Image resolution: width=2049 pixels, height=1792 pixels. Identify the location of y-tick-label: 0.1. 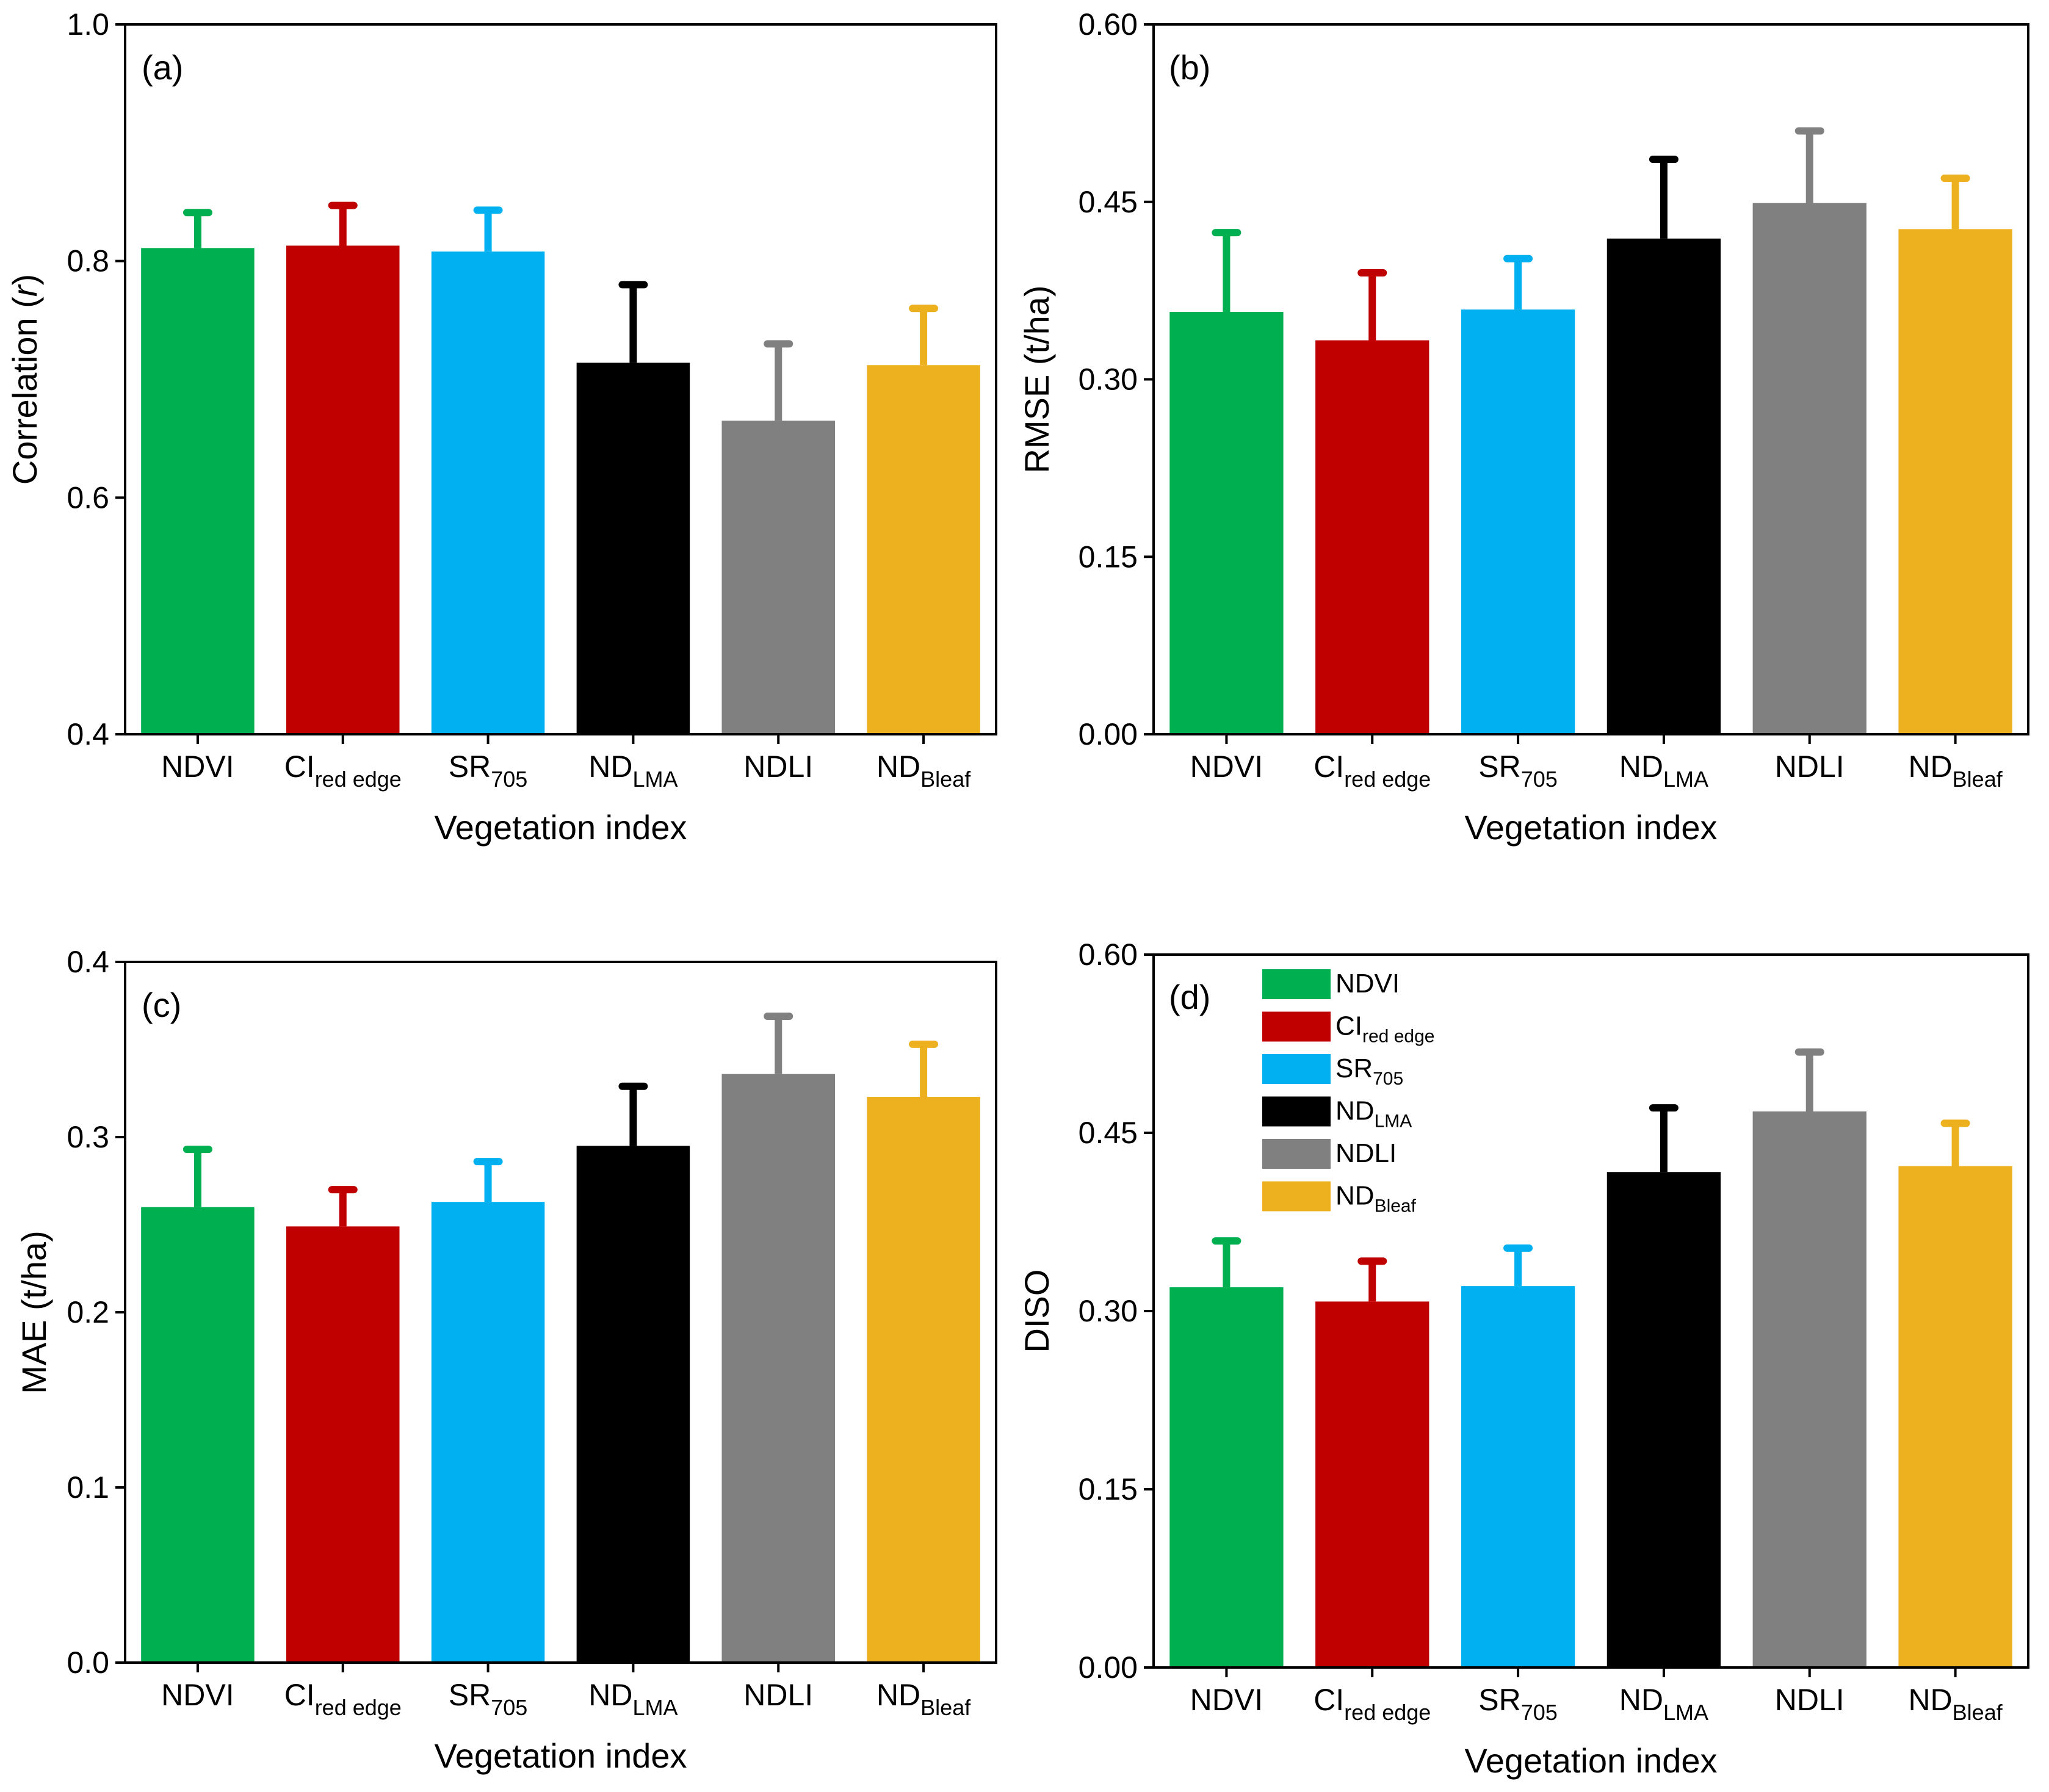
(88, 1487).